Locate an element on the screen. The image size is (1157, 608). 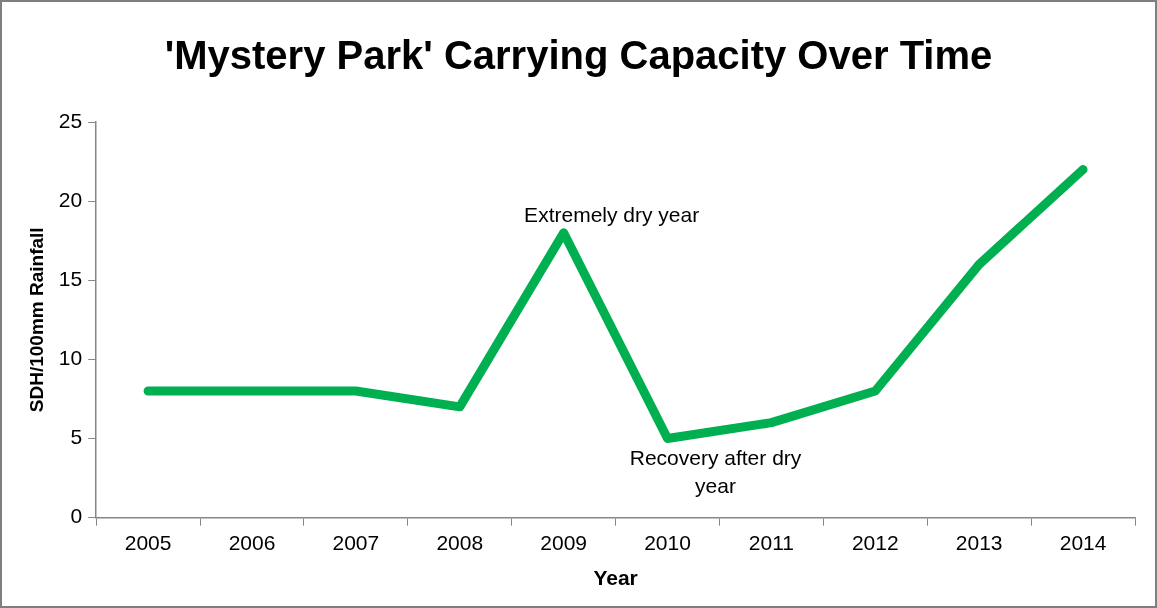
y-tick-label: 15 is located at coordinates (70, 279).